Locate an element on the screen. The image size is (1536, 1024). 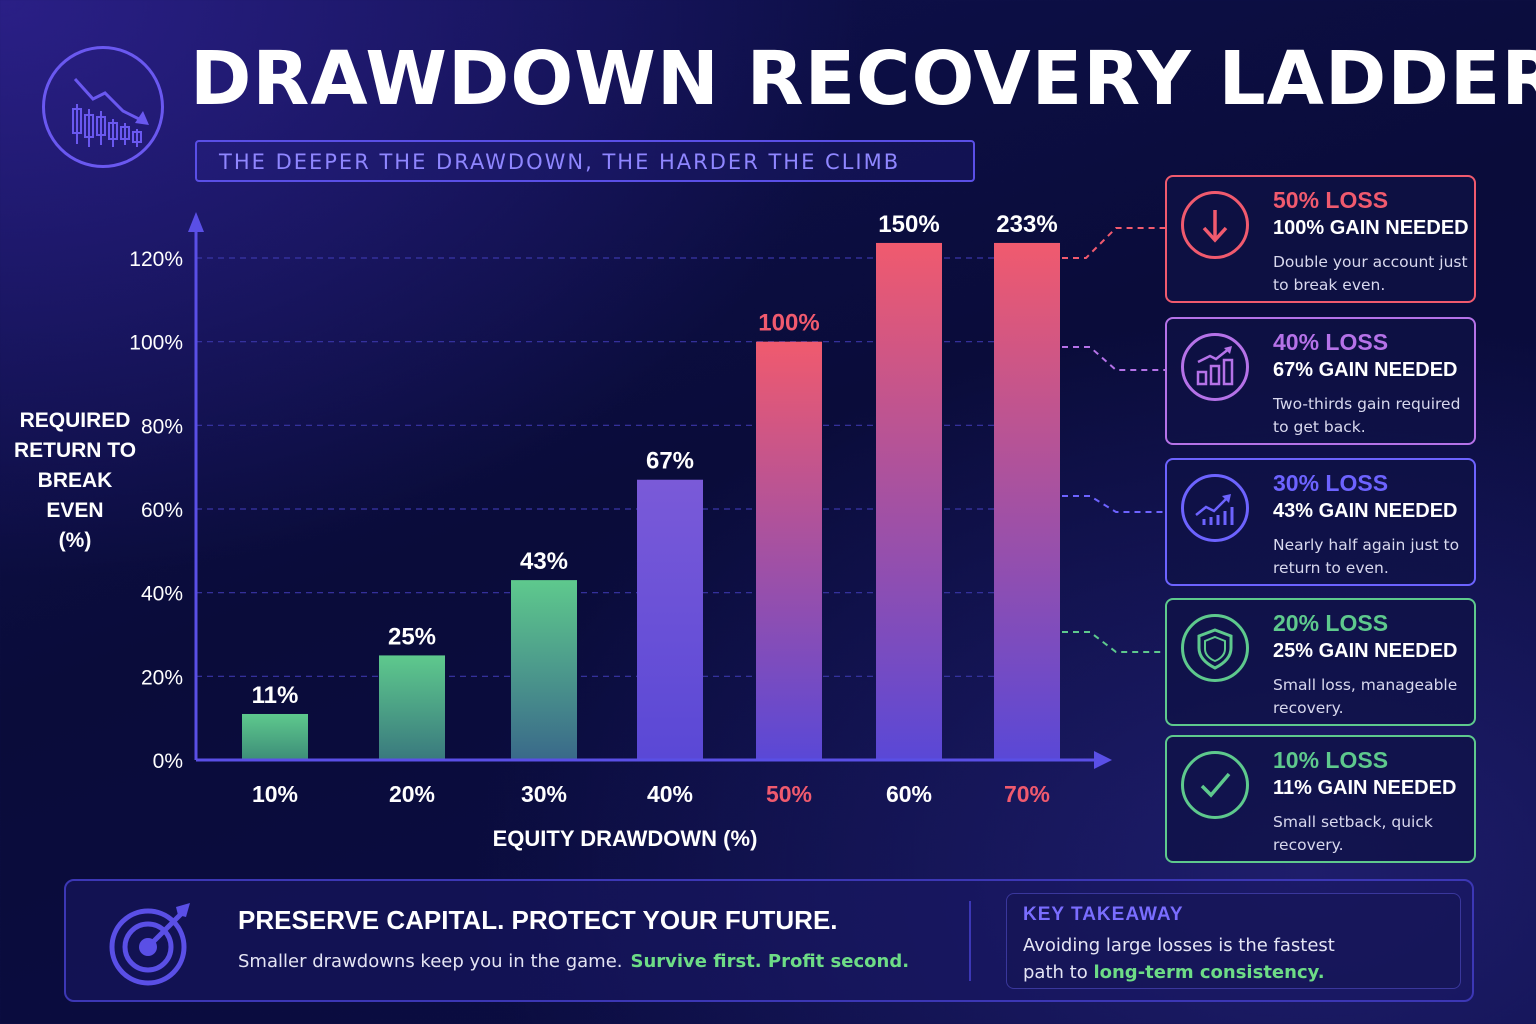
key-takeaway-highlight: long-term consistency. is located at coordinates (1209, 972).